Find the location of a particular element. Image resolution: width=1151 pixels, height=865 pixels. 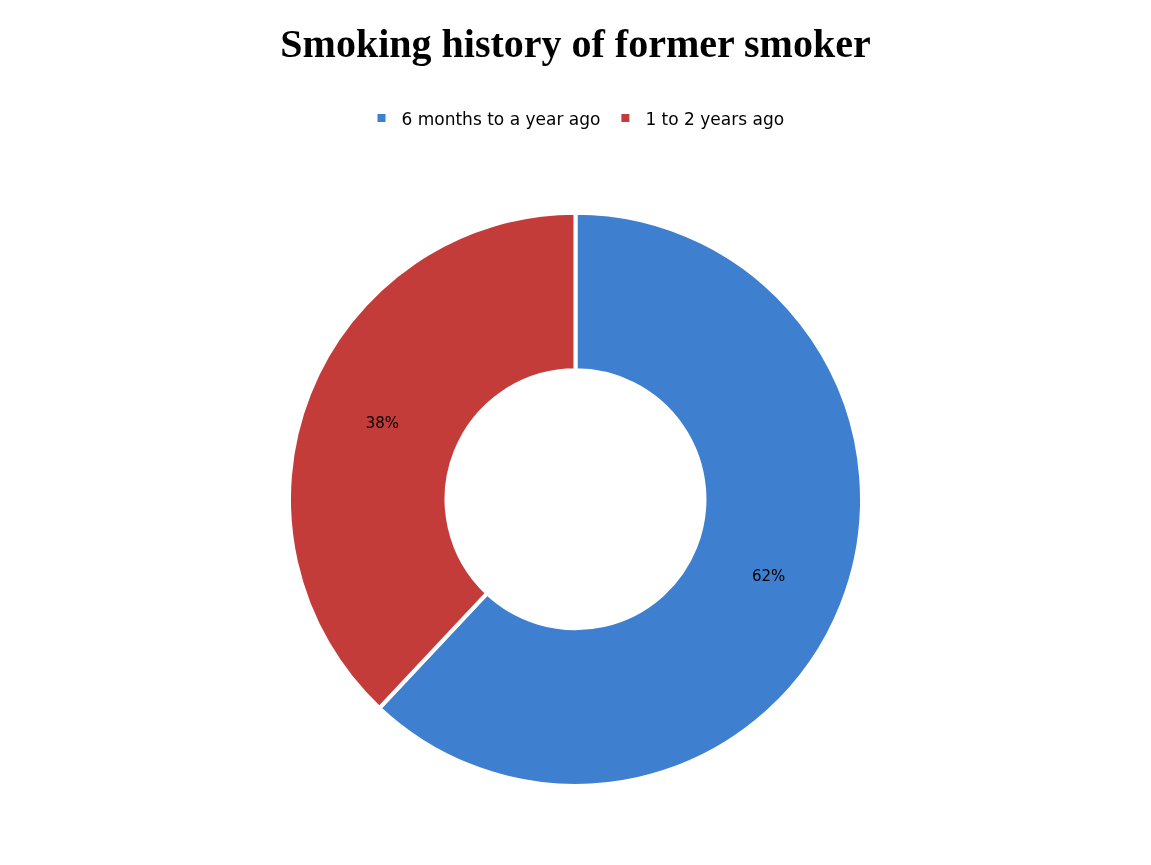

legend-label: 1 to 2 years ago is located at coordinates (715, 118).